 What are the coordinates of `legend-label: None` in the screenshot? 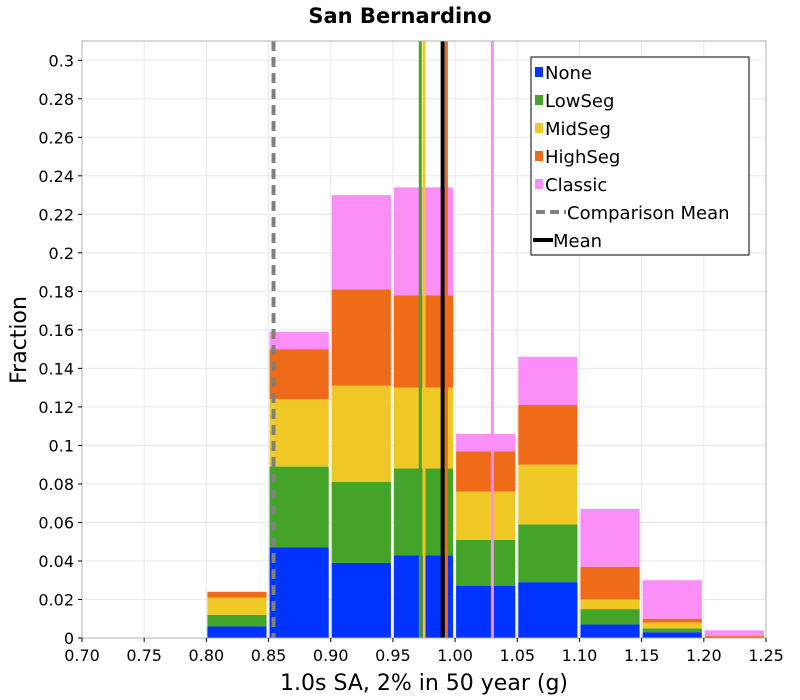 It's located at (568, 73).